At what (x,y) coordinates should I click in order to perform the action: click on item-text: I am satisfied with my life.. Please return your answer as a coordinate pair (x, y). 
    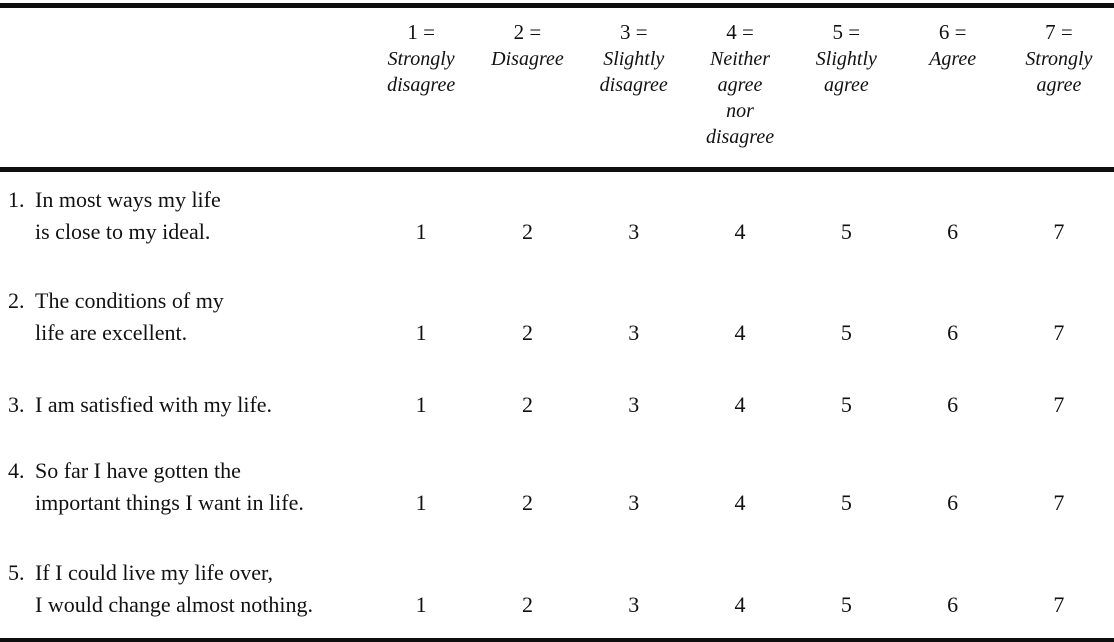
    Looking at the image, I should click on (154, 404).